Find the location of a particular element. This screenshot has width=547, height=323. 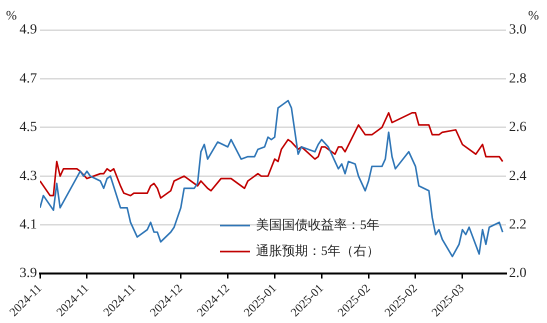

y-tick-label: 4.5 is located at coordinates (28, 128).